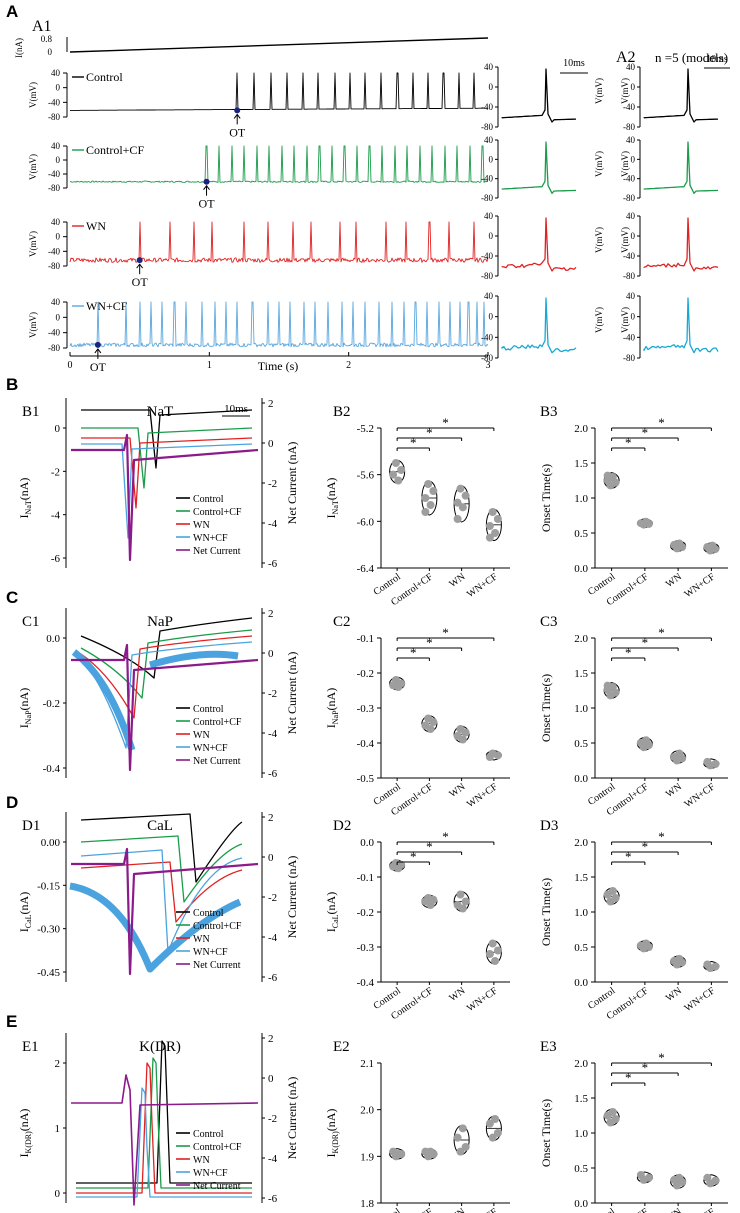  Describe the element at coordinates (457, 994) in the screenshot. I see `x-tick-label-D2-2: WN` at that location.